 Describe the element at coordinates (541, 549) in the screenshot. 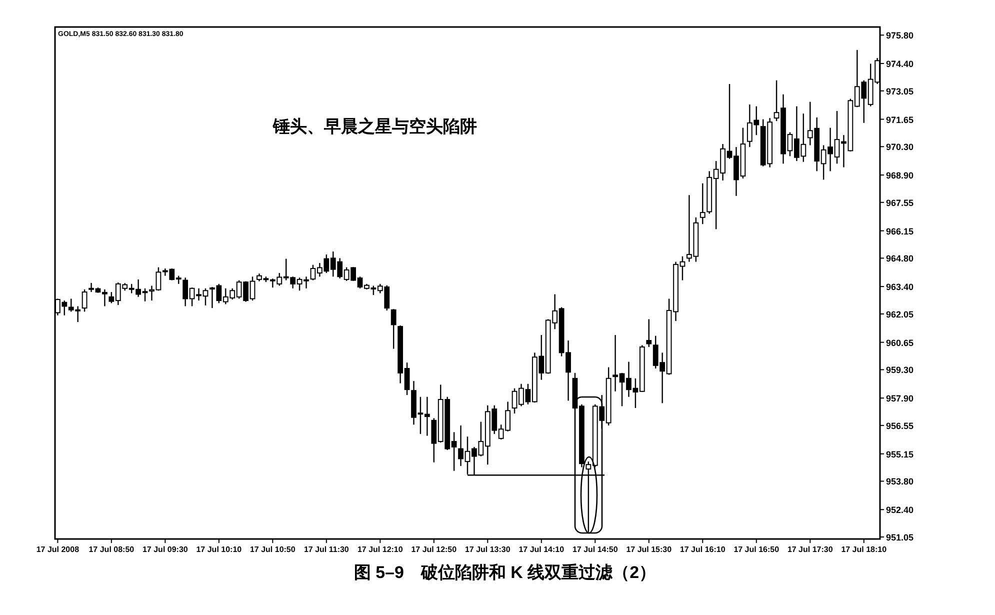

I see `x-tick-label: 17 Jul 14:10` at that location.